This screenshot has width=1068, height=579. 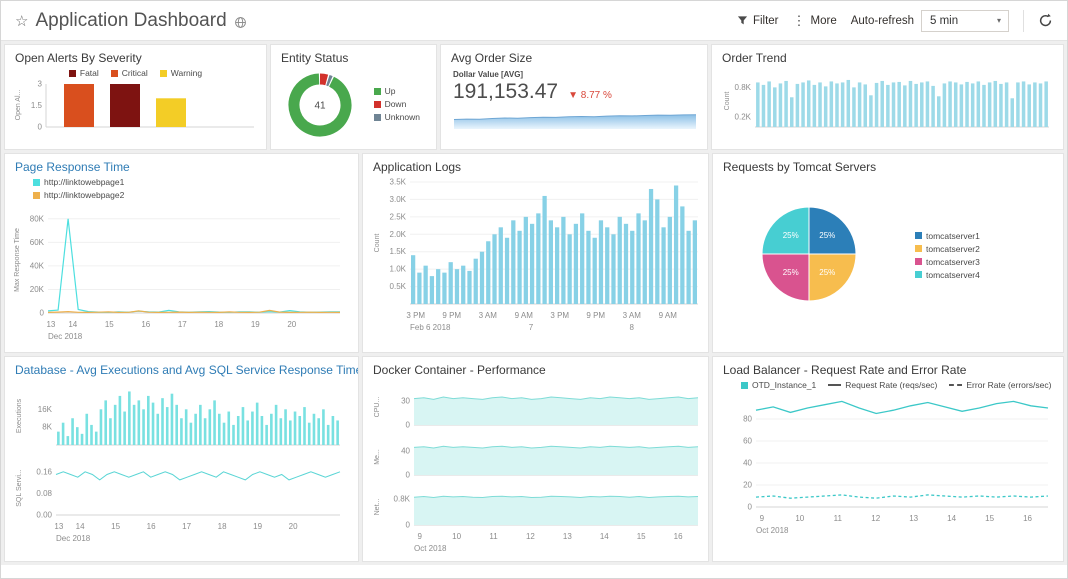 What do you see at coordinates (44, 471) in the screenshot?
I see `svg-text: 0.16` at bounding box center [44, 471].